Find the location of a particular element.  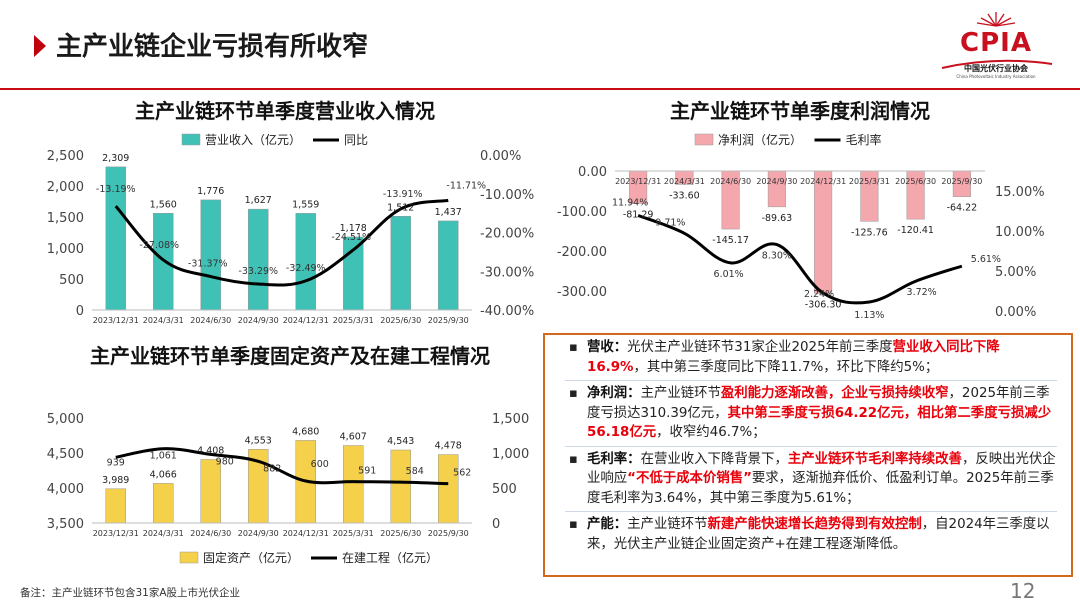

bar-data-label: -64.22 is located at coordinates (962, 208).